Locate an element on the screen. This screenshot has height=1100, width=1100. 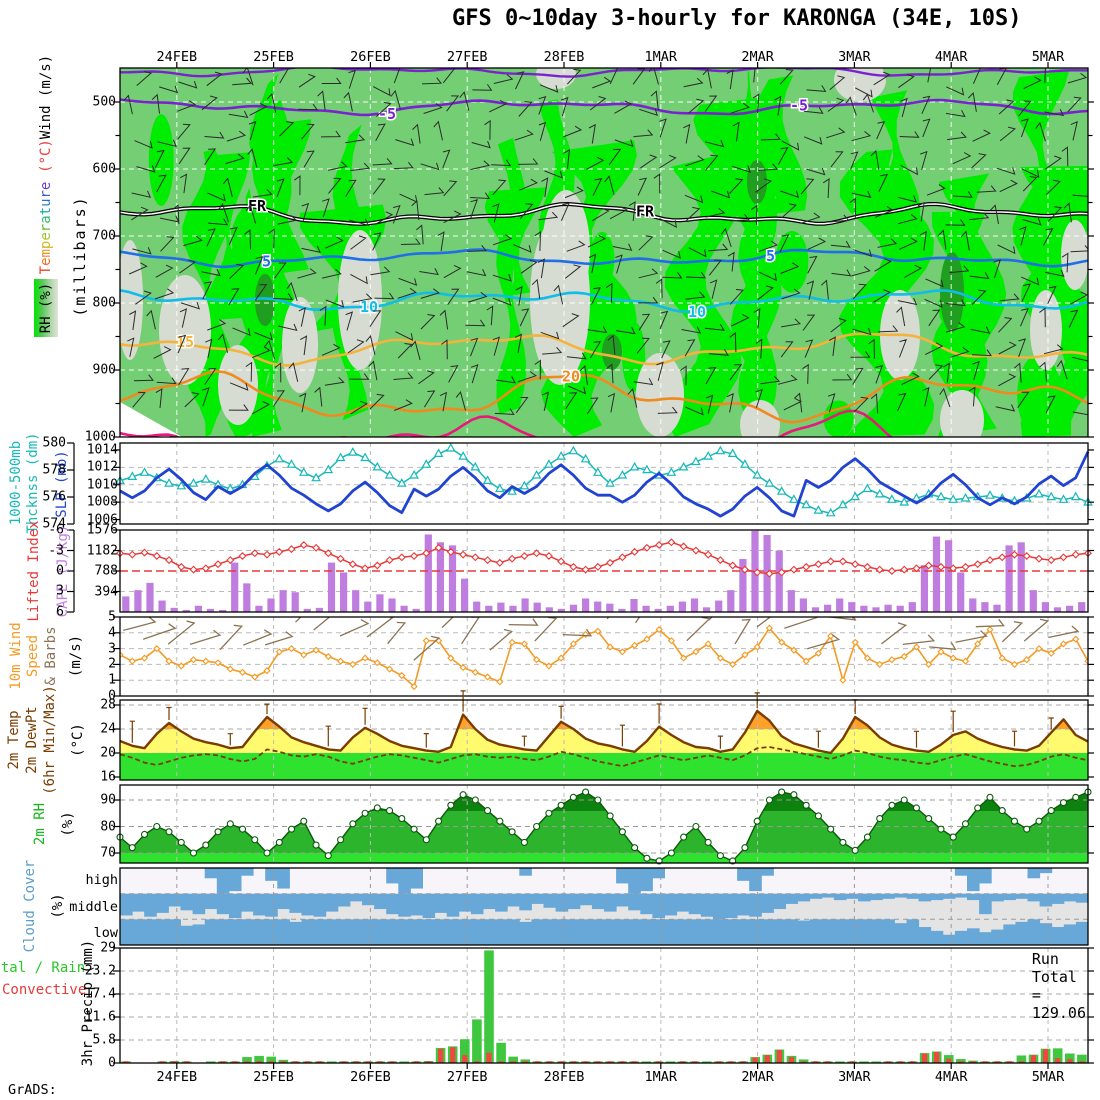
tick-label: 1006 is located at coordinates (102, 520).